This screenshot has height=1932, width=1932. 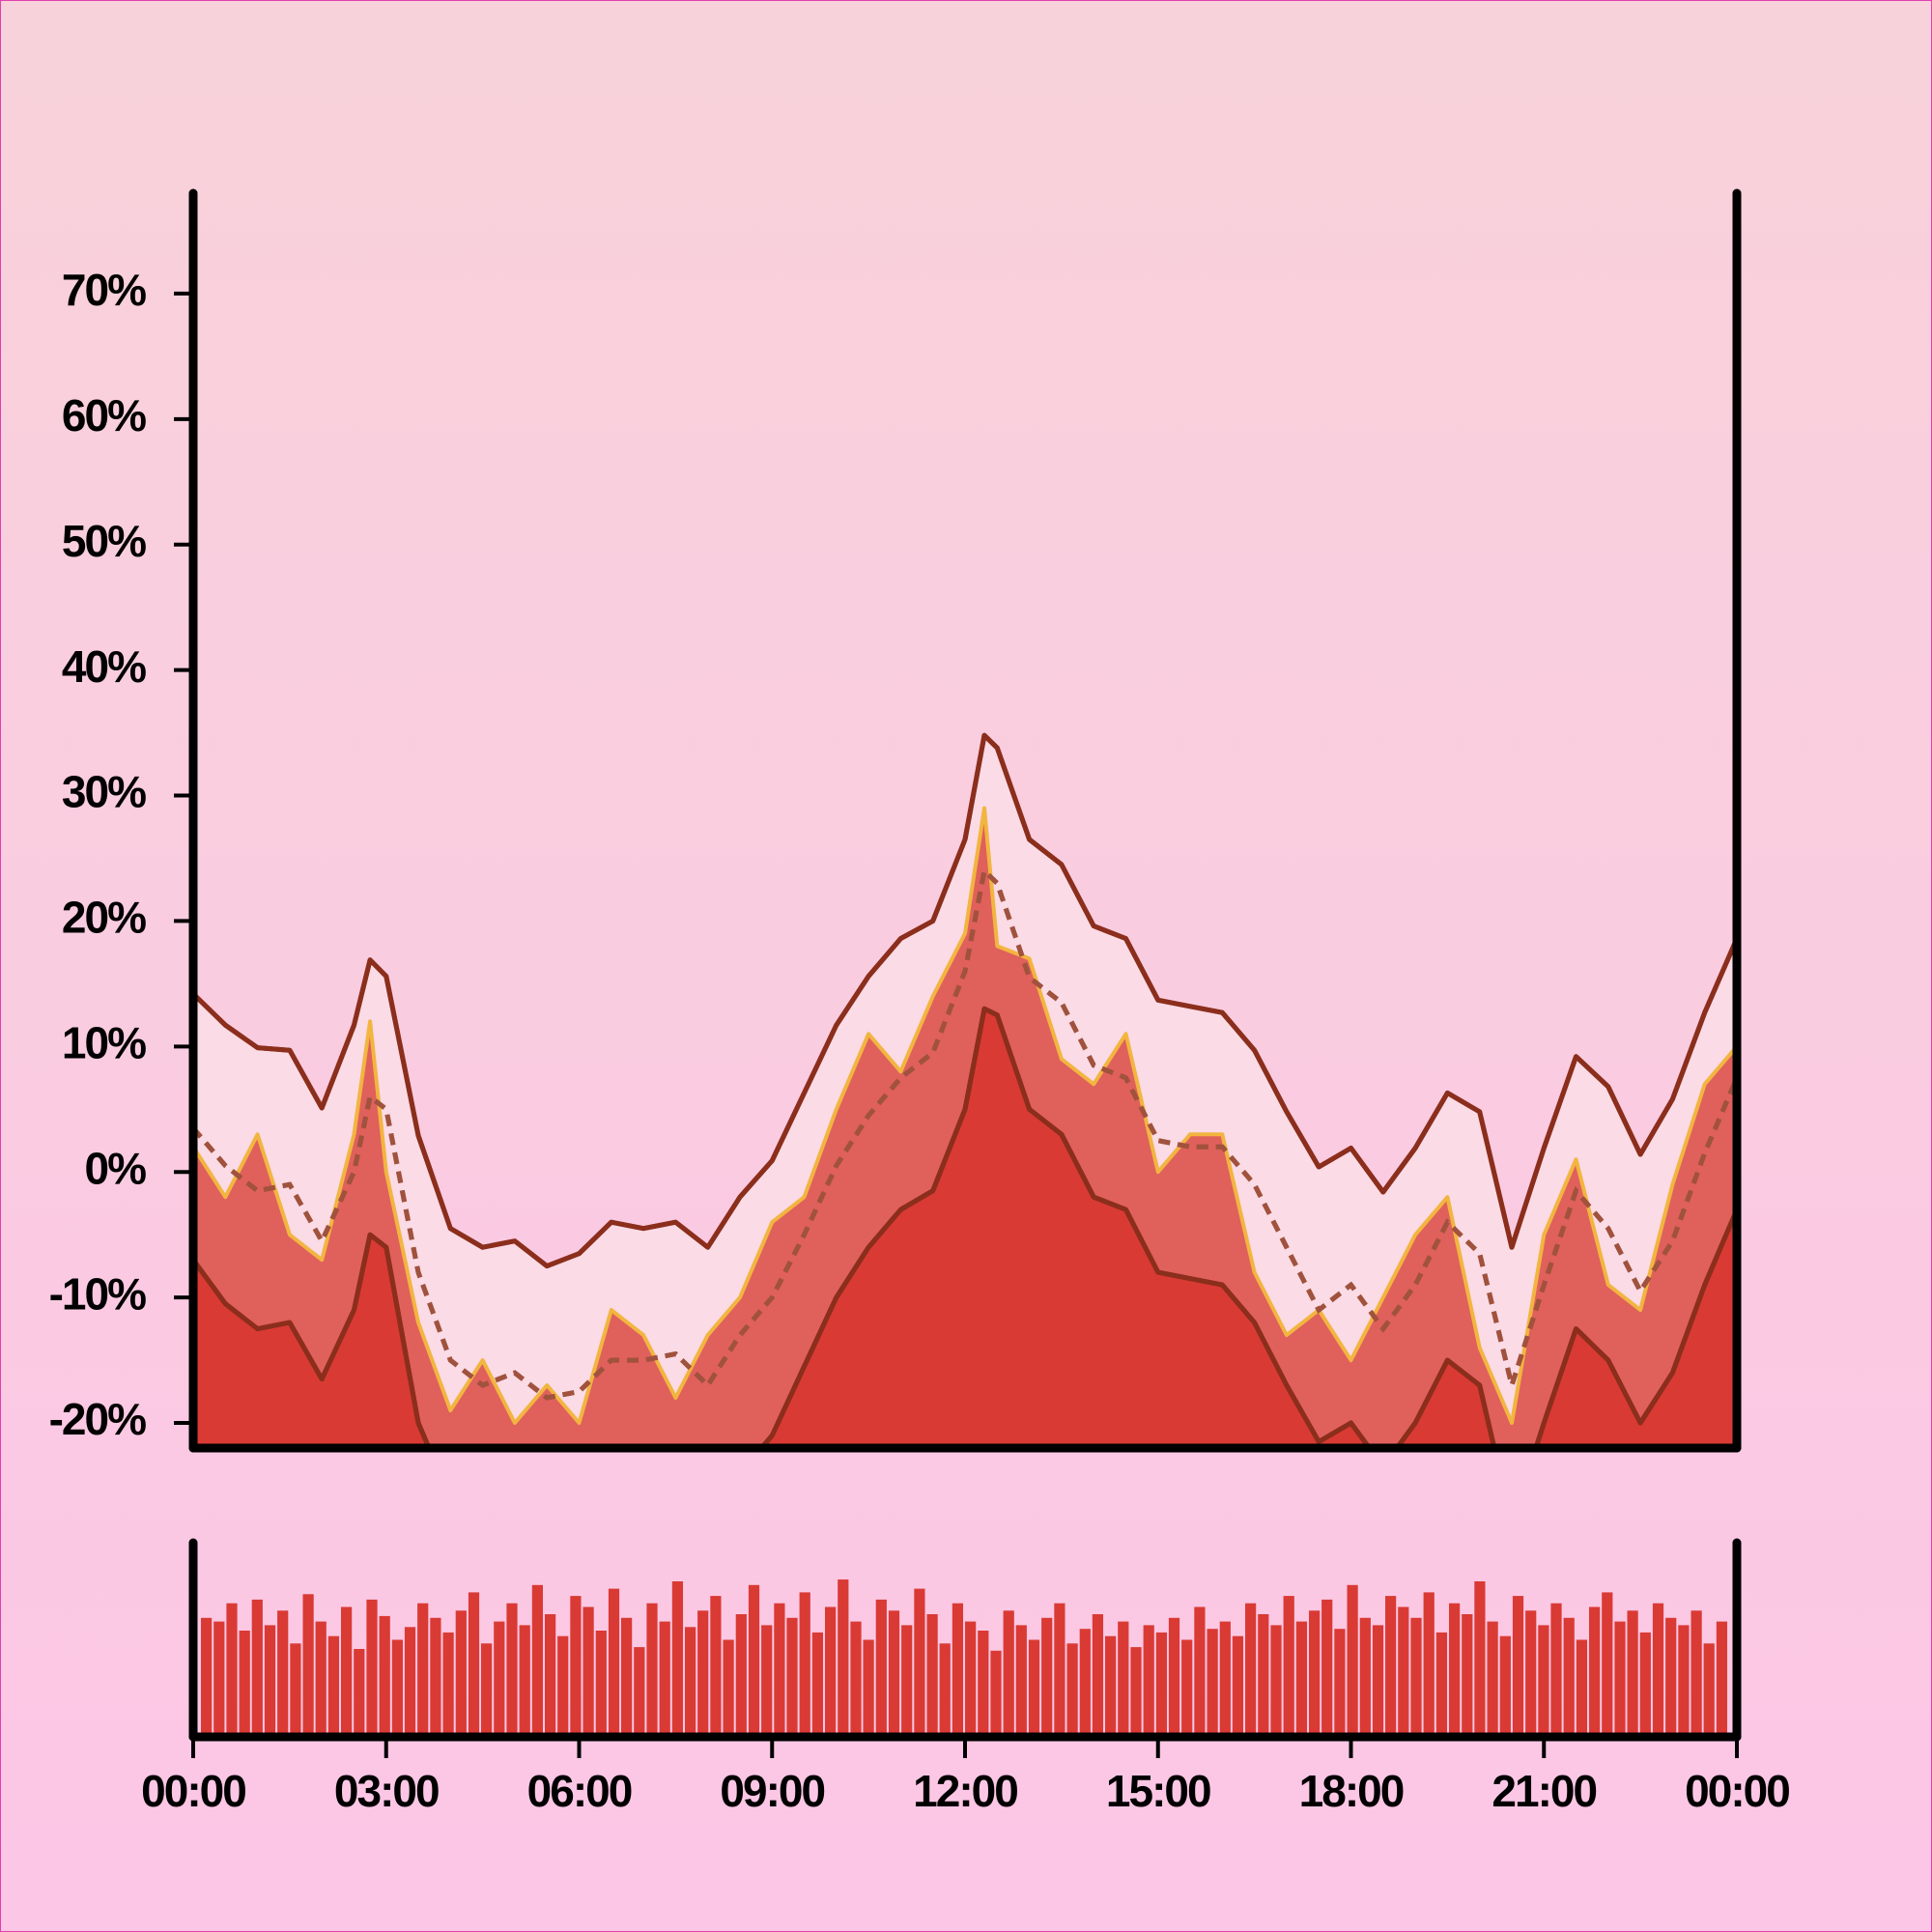 I want to click on y-tick-label: -10%, so click(x=97, y=1293).